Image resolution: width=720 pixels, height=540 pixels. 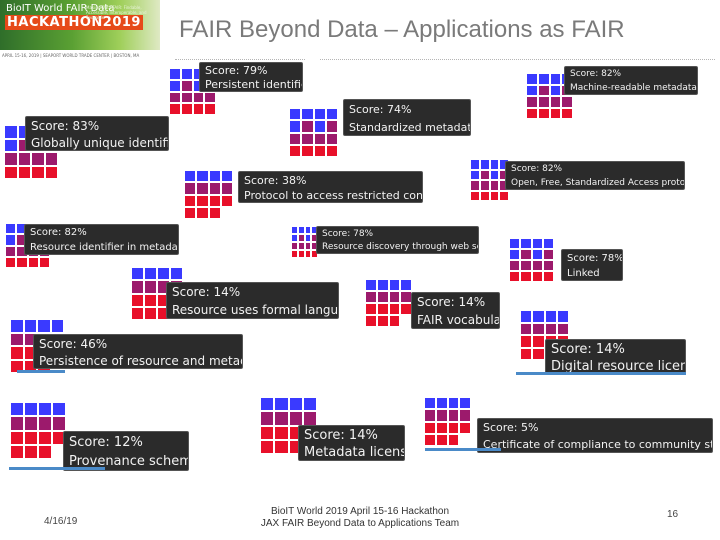 What do you see at coordinates (140, 360) in the screenshot?
I see `score-criterion-name: Persistence of resource and metadata` at bounding box center [140, 360].